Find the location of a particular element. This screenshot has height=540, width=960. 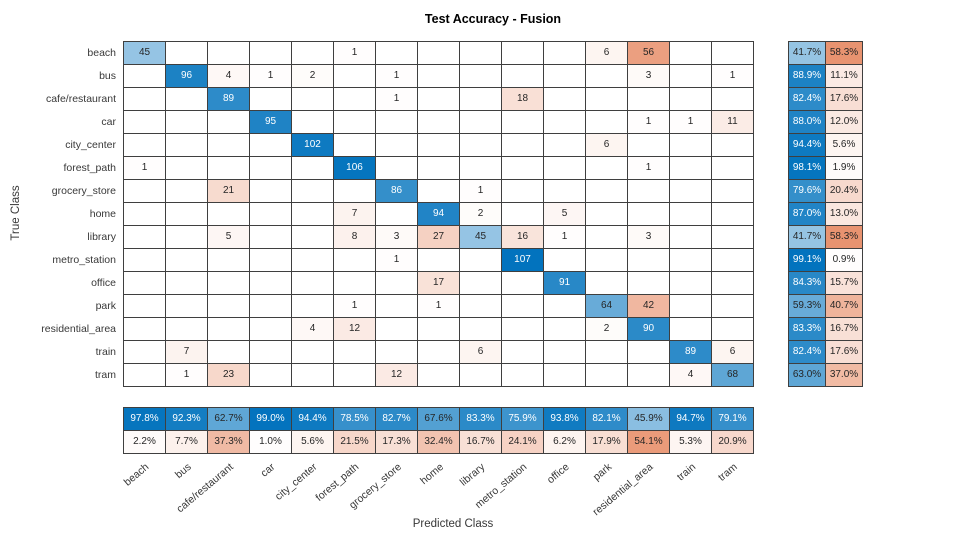

y-tick-label: residential_area is located at coordinates (78, 329).